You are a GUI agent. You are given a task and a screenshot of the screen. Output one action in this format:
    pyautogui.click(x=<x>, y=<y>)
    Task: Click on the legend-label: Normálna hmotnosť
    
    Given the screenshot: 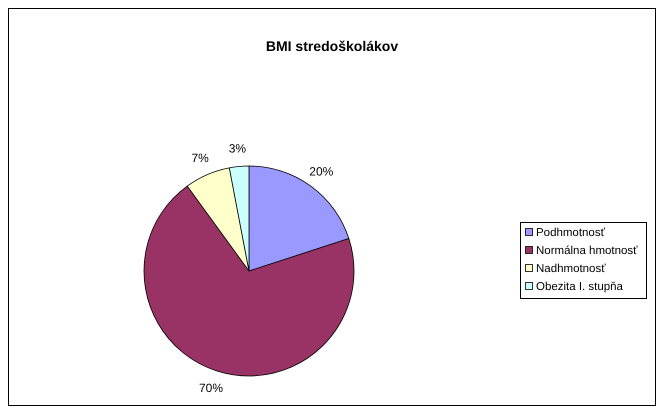 What is the action you would take?
    pyautogui.click(x=587, y=251)
    